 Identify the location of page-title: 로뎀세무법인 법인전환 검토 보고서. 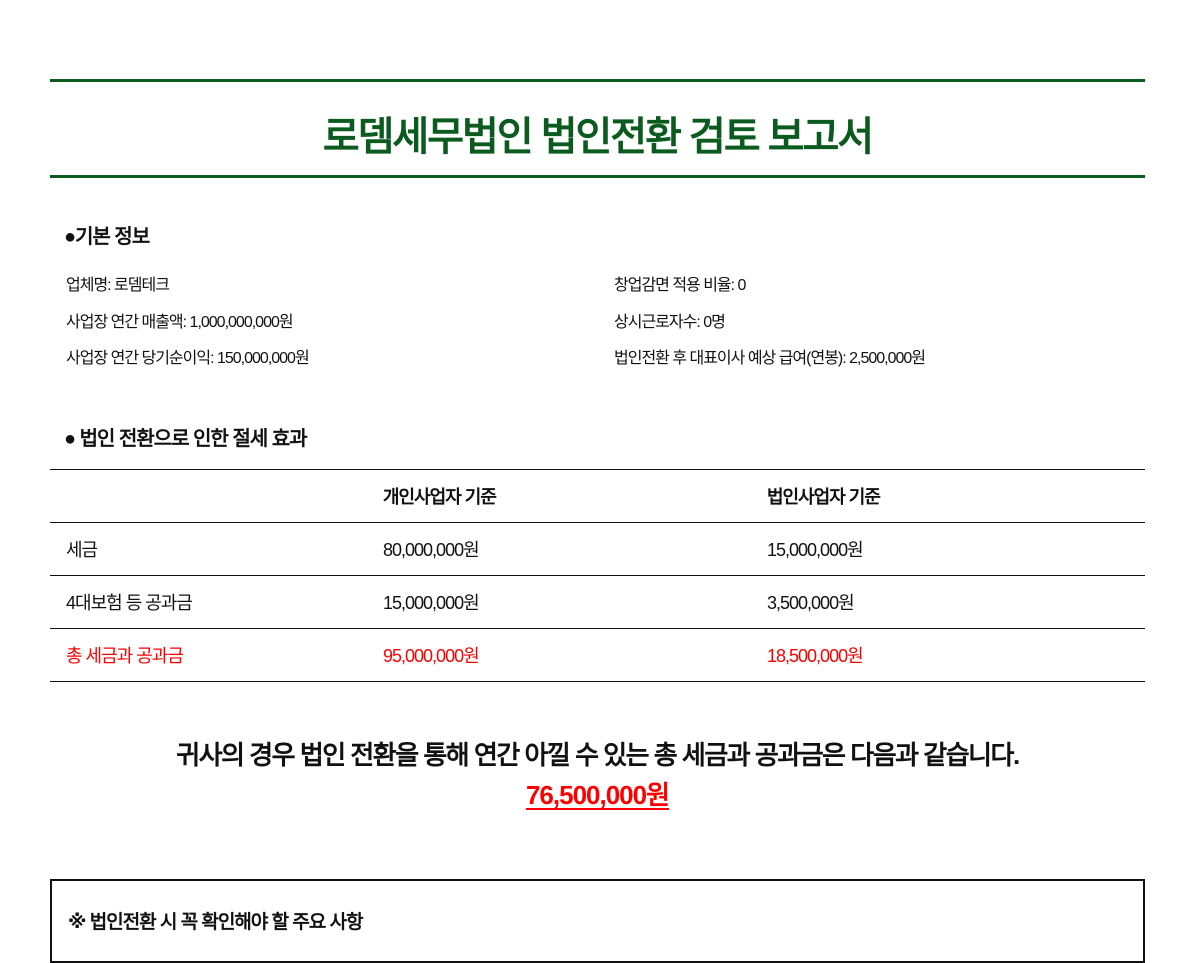
(598, 137).